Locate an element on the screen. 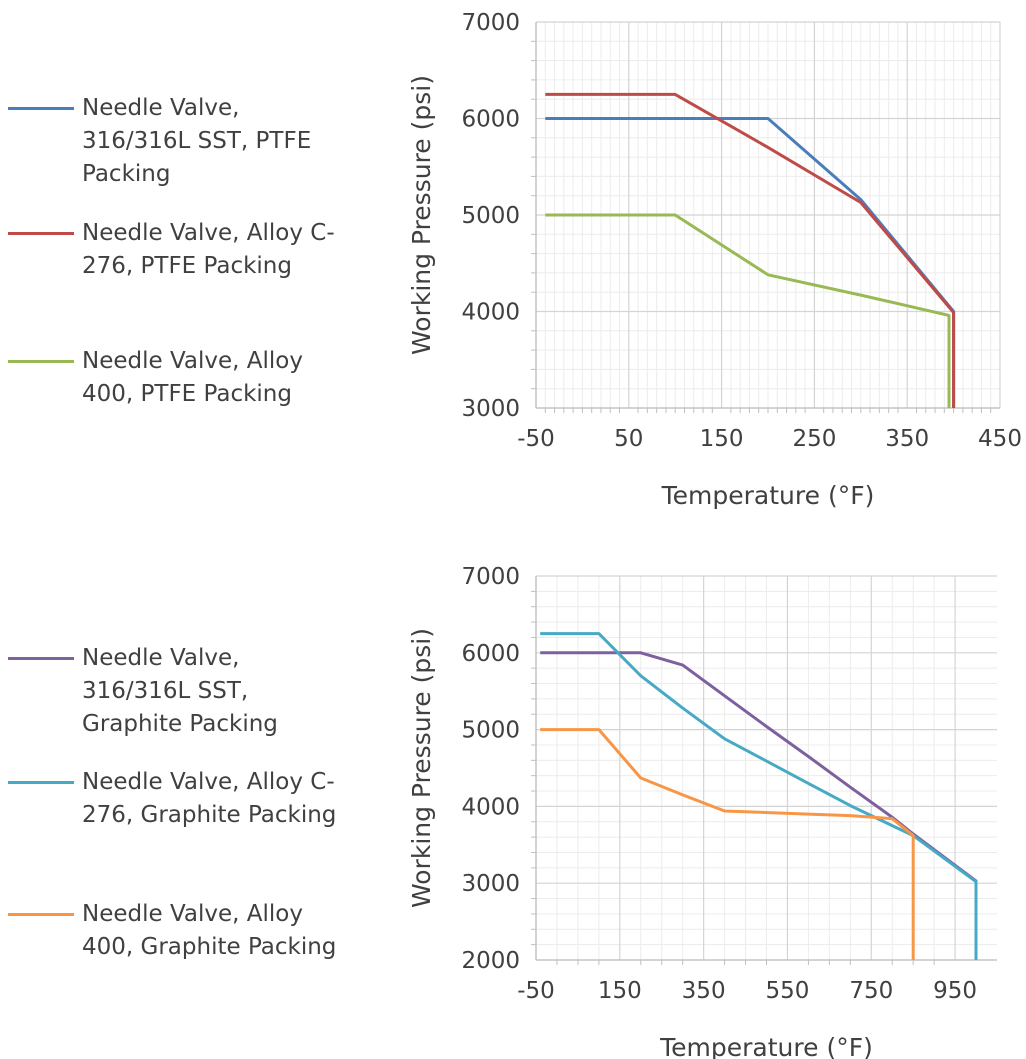 The image size is (1026, 1059). legend-label: Needle Valve, Alloy 400, PTFE Packing is located at coordinates (192, 377).